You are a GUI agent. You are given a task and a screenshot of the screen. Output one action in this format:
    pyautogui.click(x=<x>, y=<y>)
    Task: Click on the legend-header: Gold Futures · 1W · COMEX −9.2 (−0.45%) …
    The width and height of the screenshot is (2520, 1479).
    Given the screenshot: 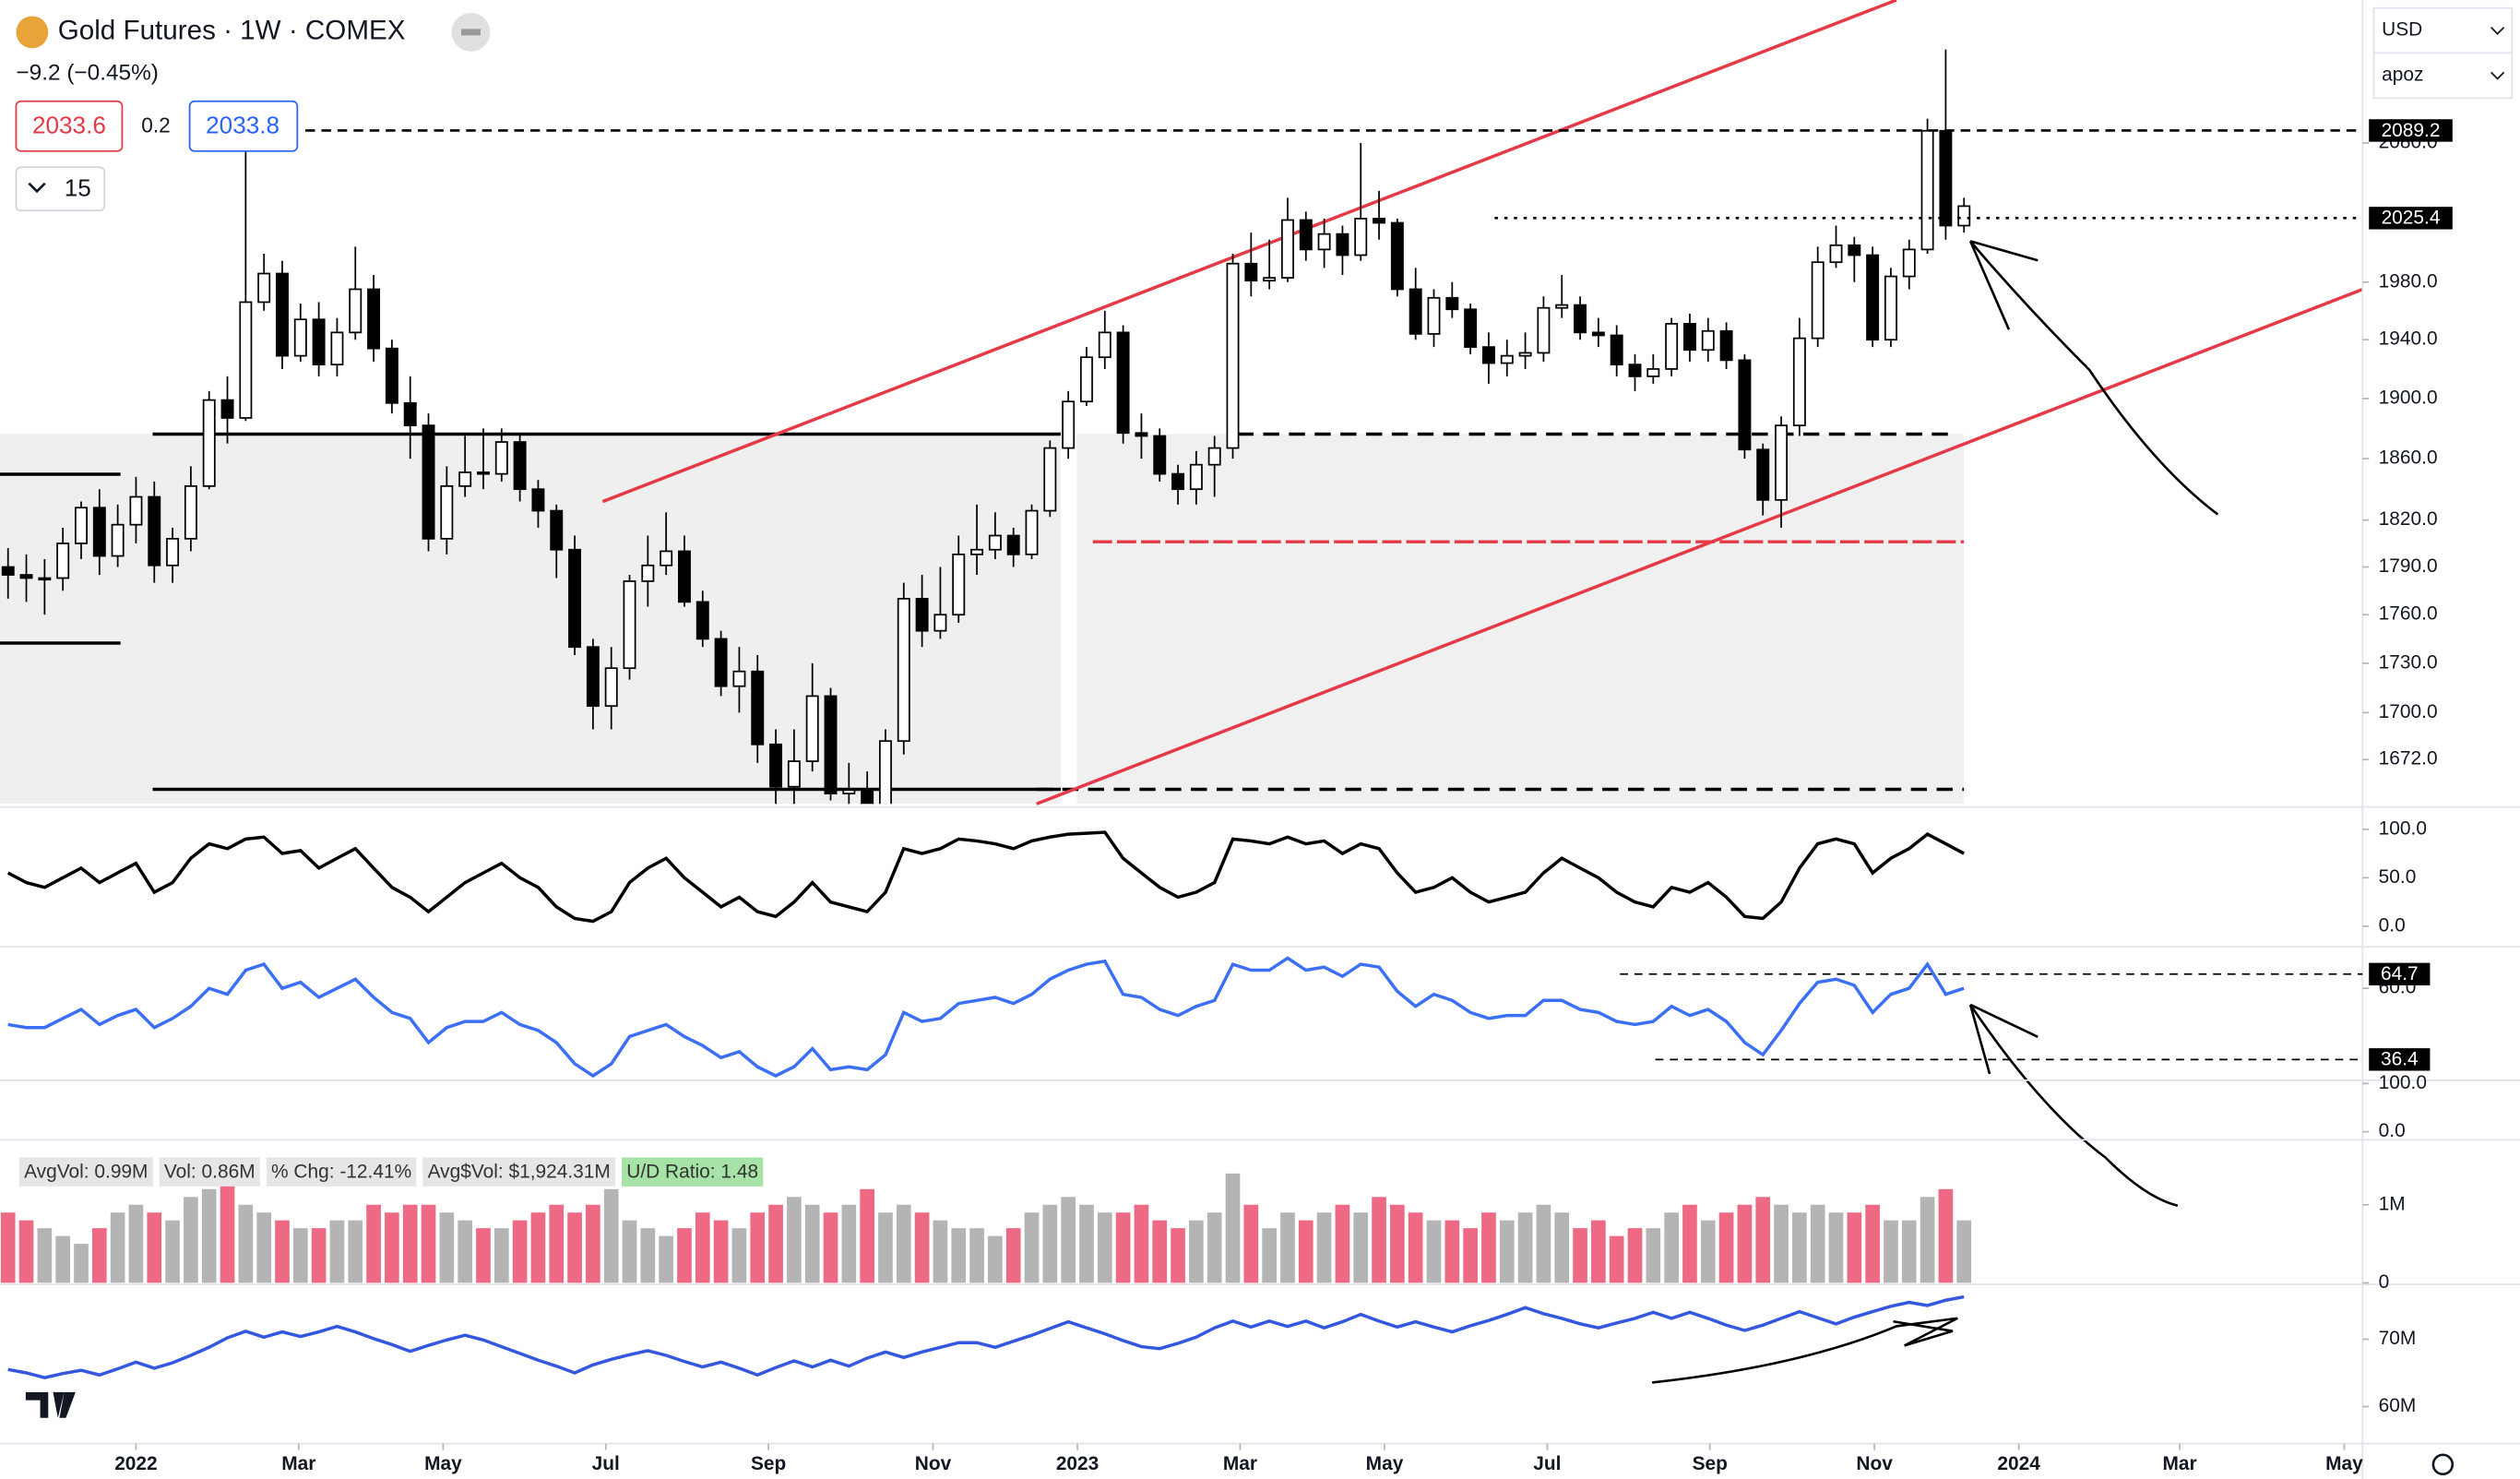 What is the action you would take?
    pyautogui.click(x=253, y=112)
    